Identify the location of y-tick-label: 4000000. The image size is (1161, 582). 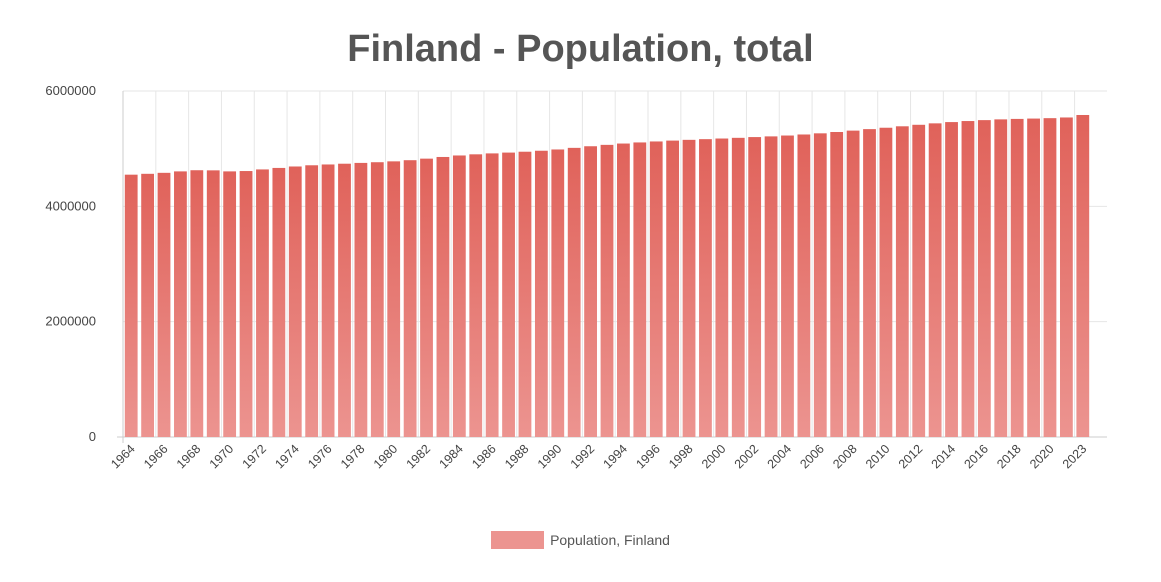
(70, 205).